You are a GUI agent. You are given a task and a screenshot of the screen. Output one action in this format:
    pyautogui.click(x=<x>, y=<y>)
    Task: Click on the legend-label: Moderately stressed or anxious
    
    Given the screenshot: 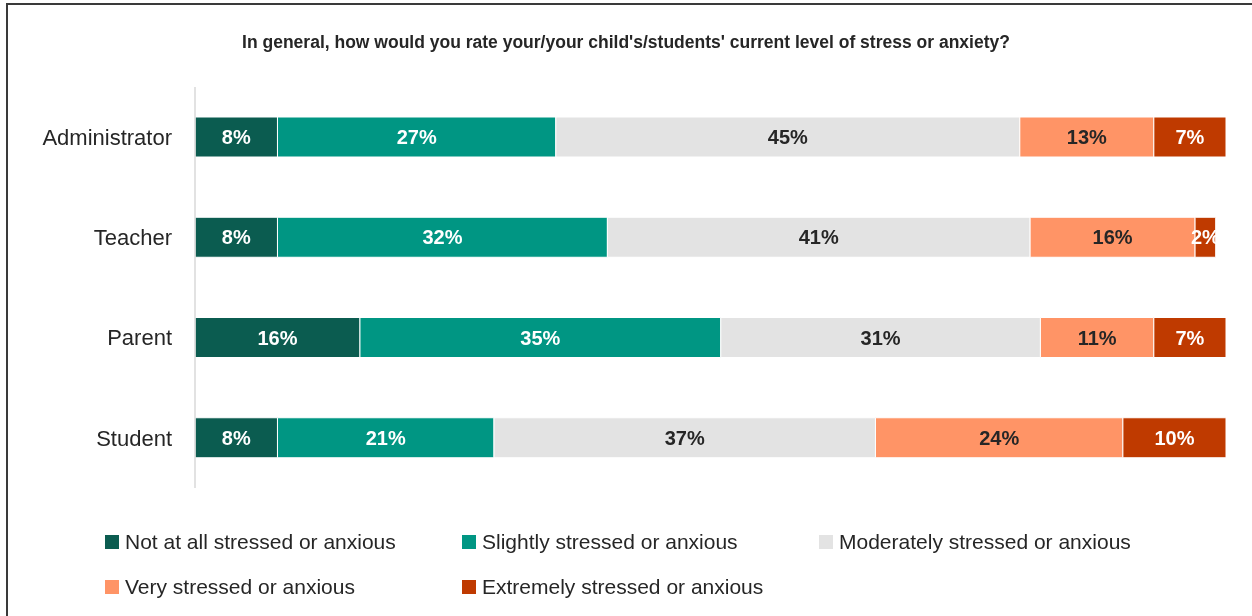 What is the action you would take?
    pyautogui.click(x=985, y=541)
    